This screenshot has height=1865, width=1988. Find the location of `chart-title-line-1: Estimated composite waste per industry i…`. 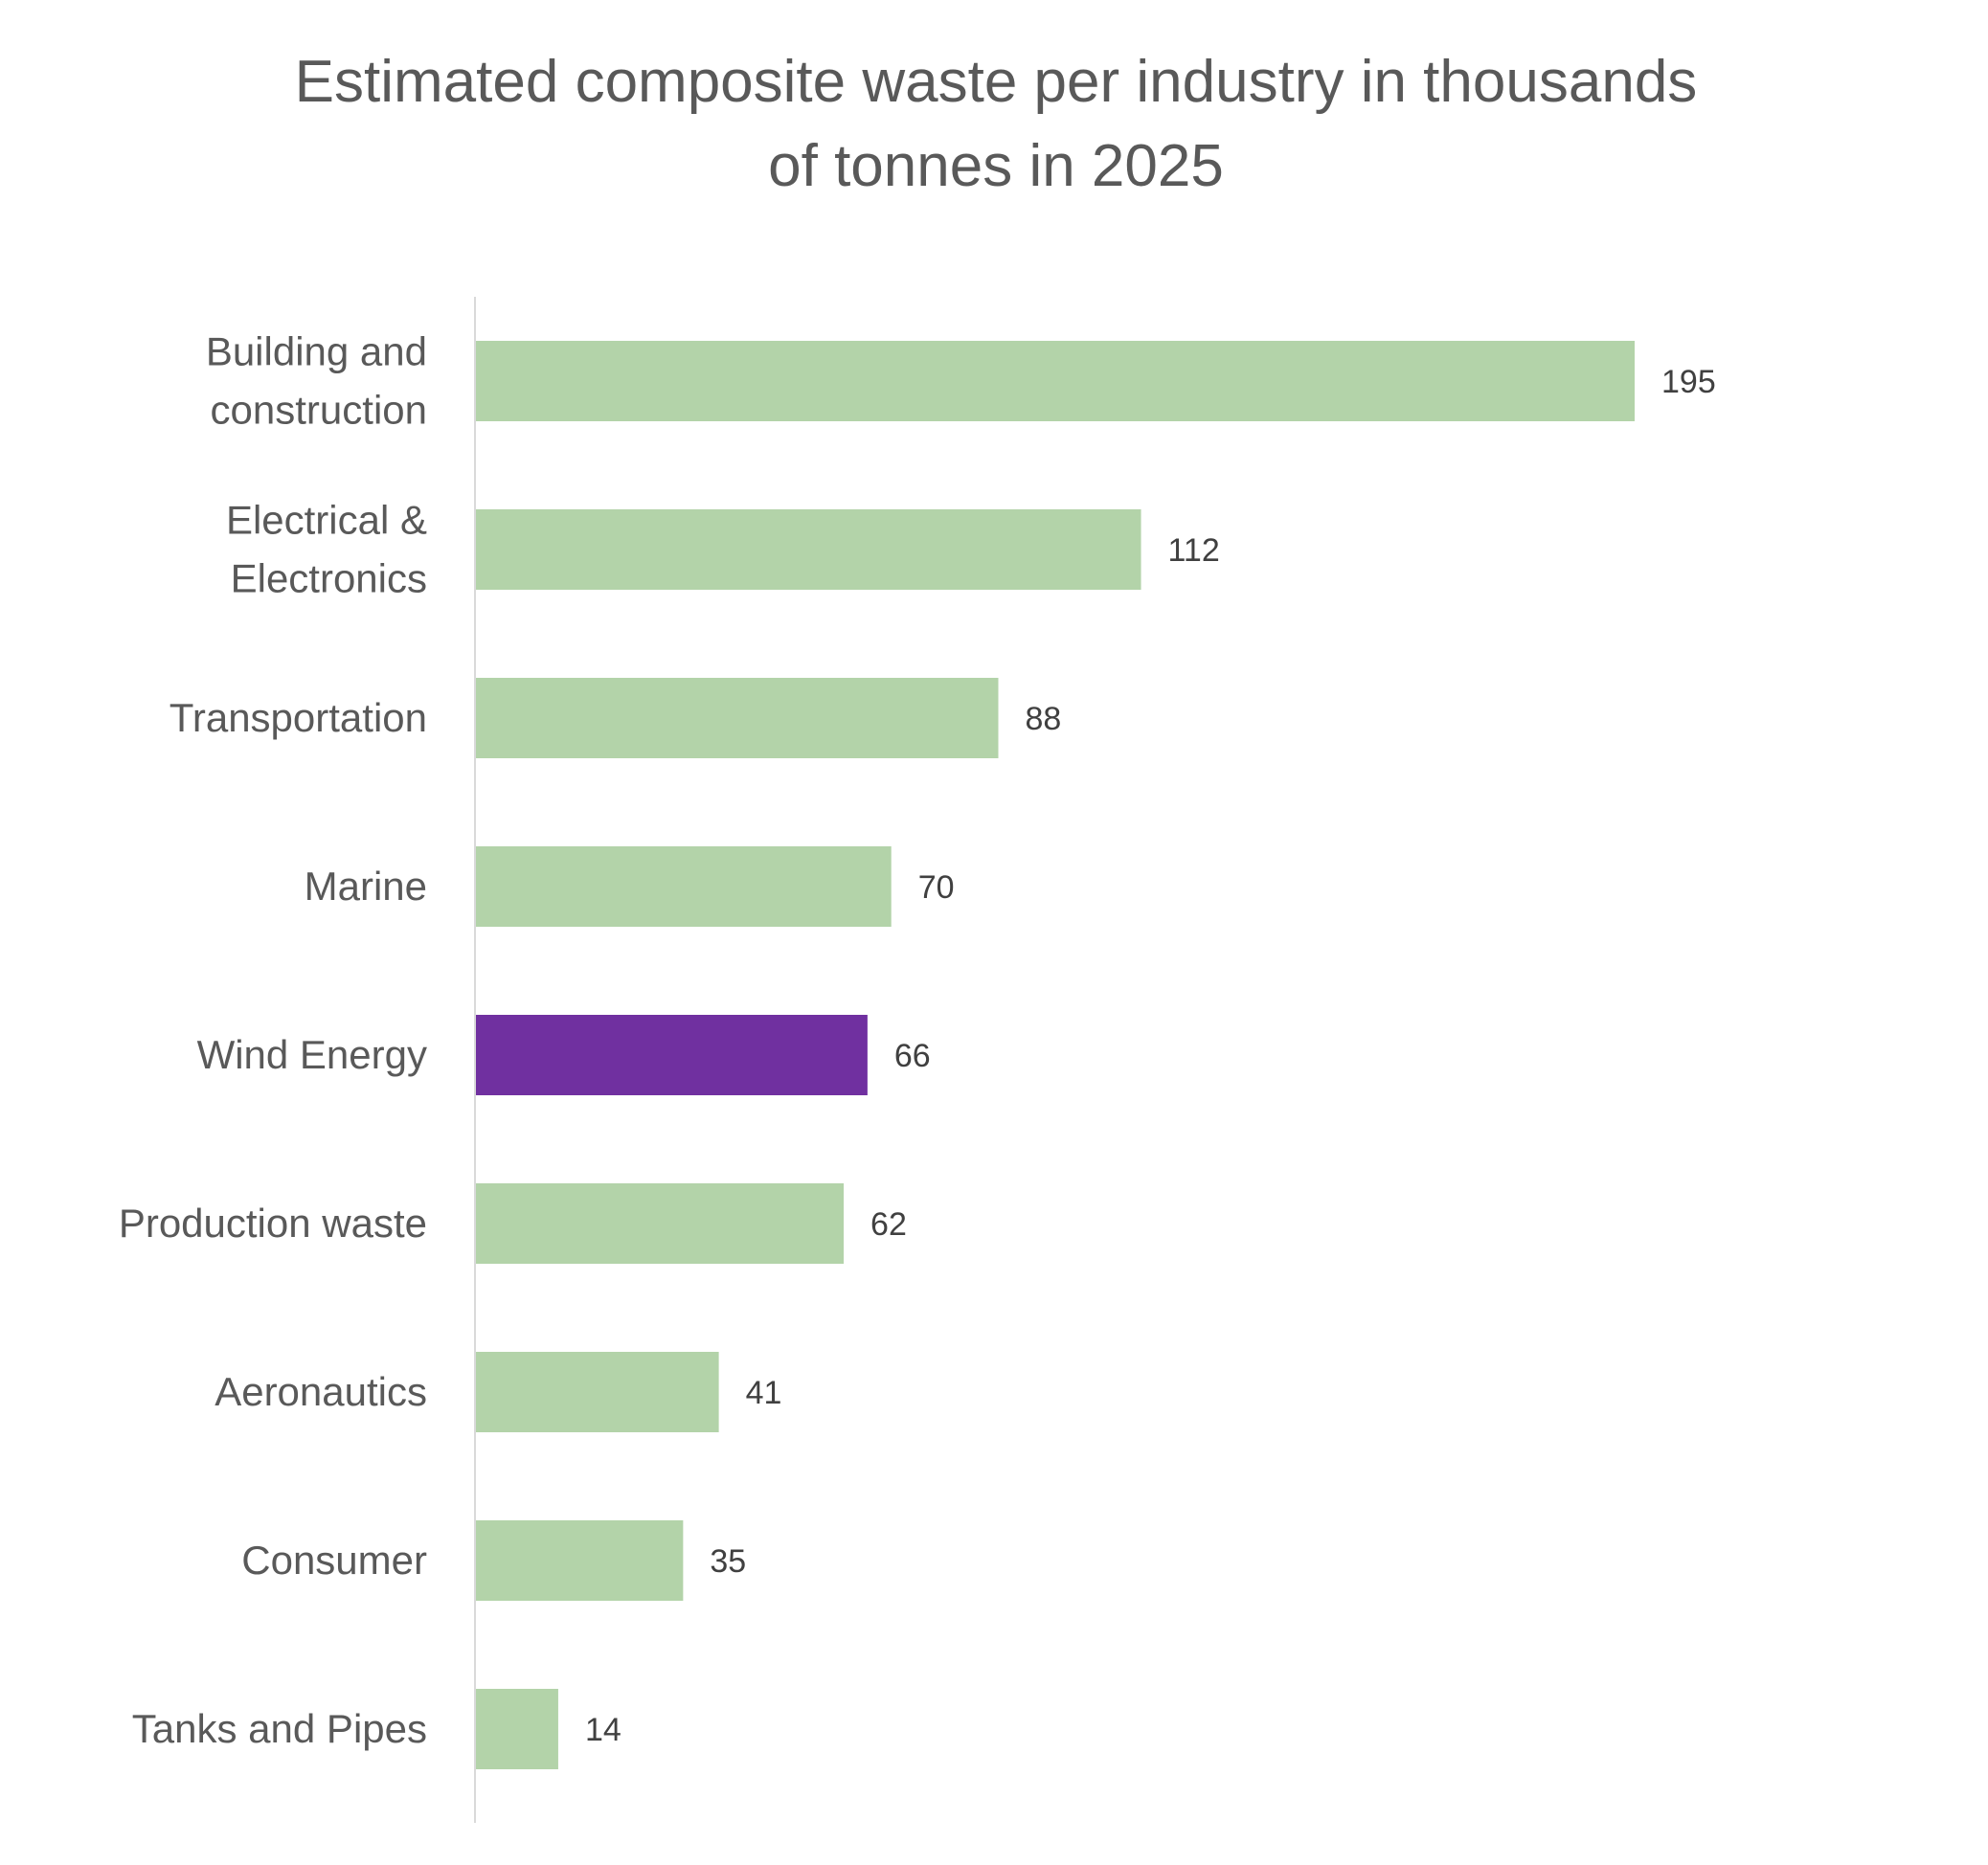

chart-title-line-1: Estimated composite waste per industry i… is located at coordinates (997, 82).